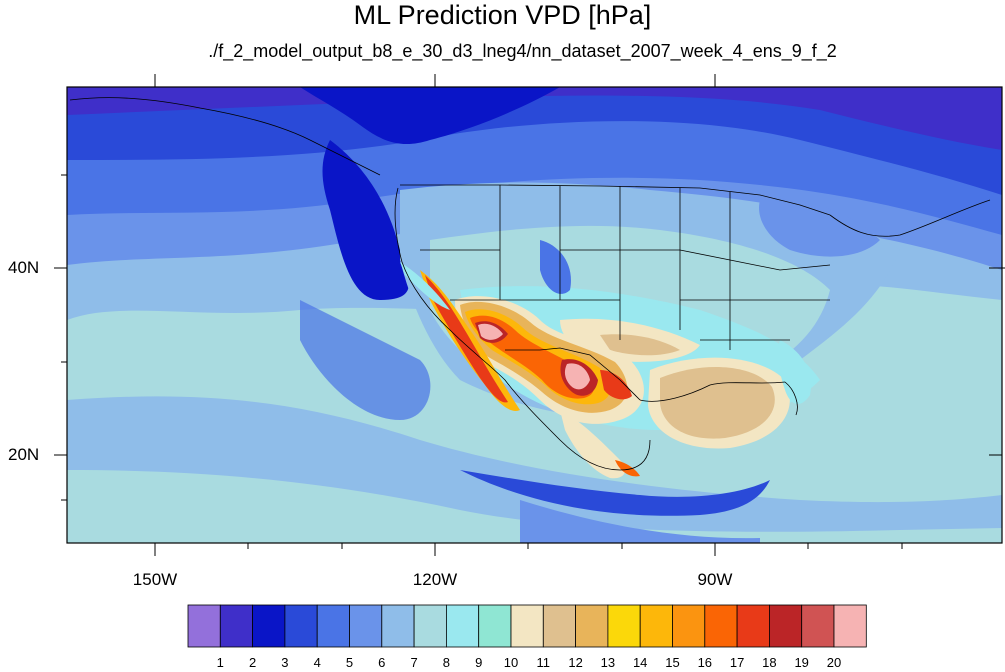 The image size is (1005, 672). I want to click on colorbar-label: 18, so click(769, 662).